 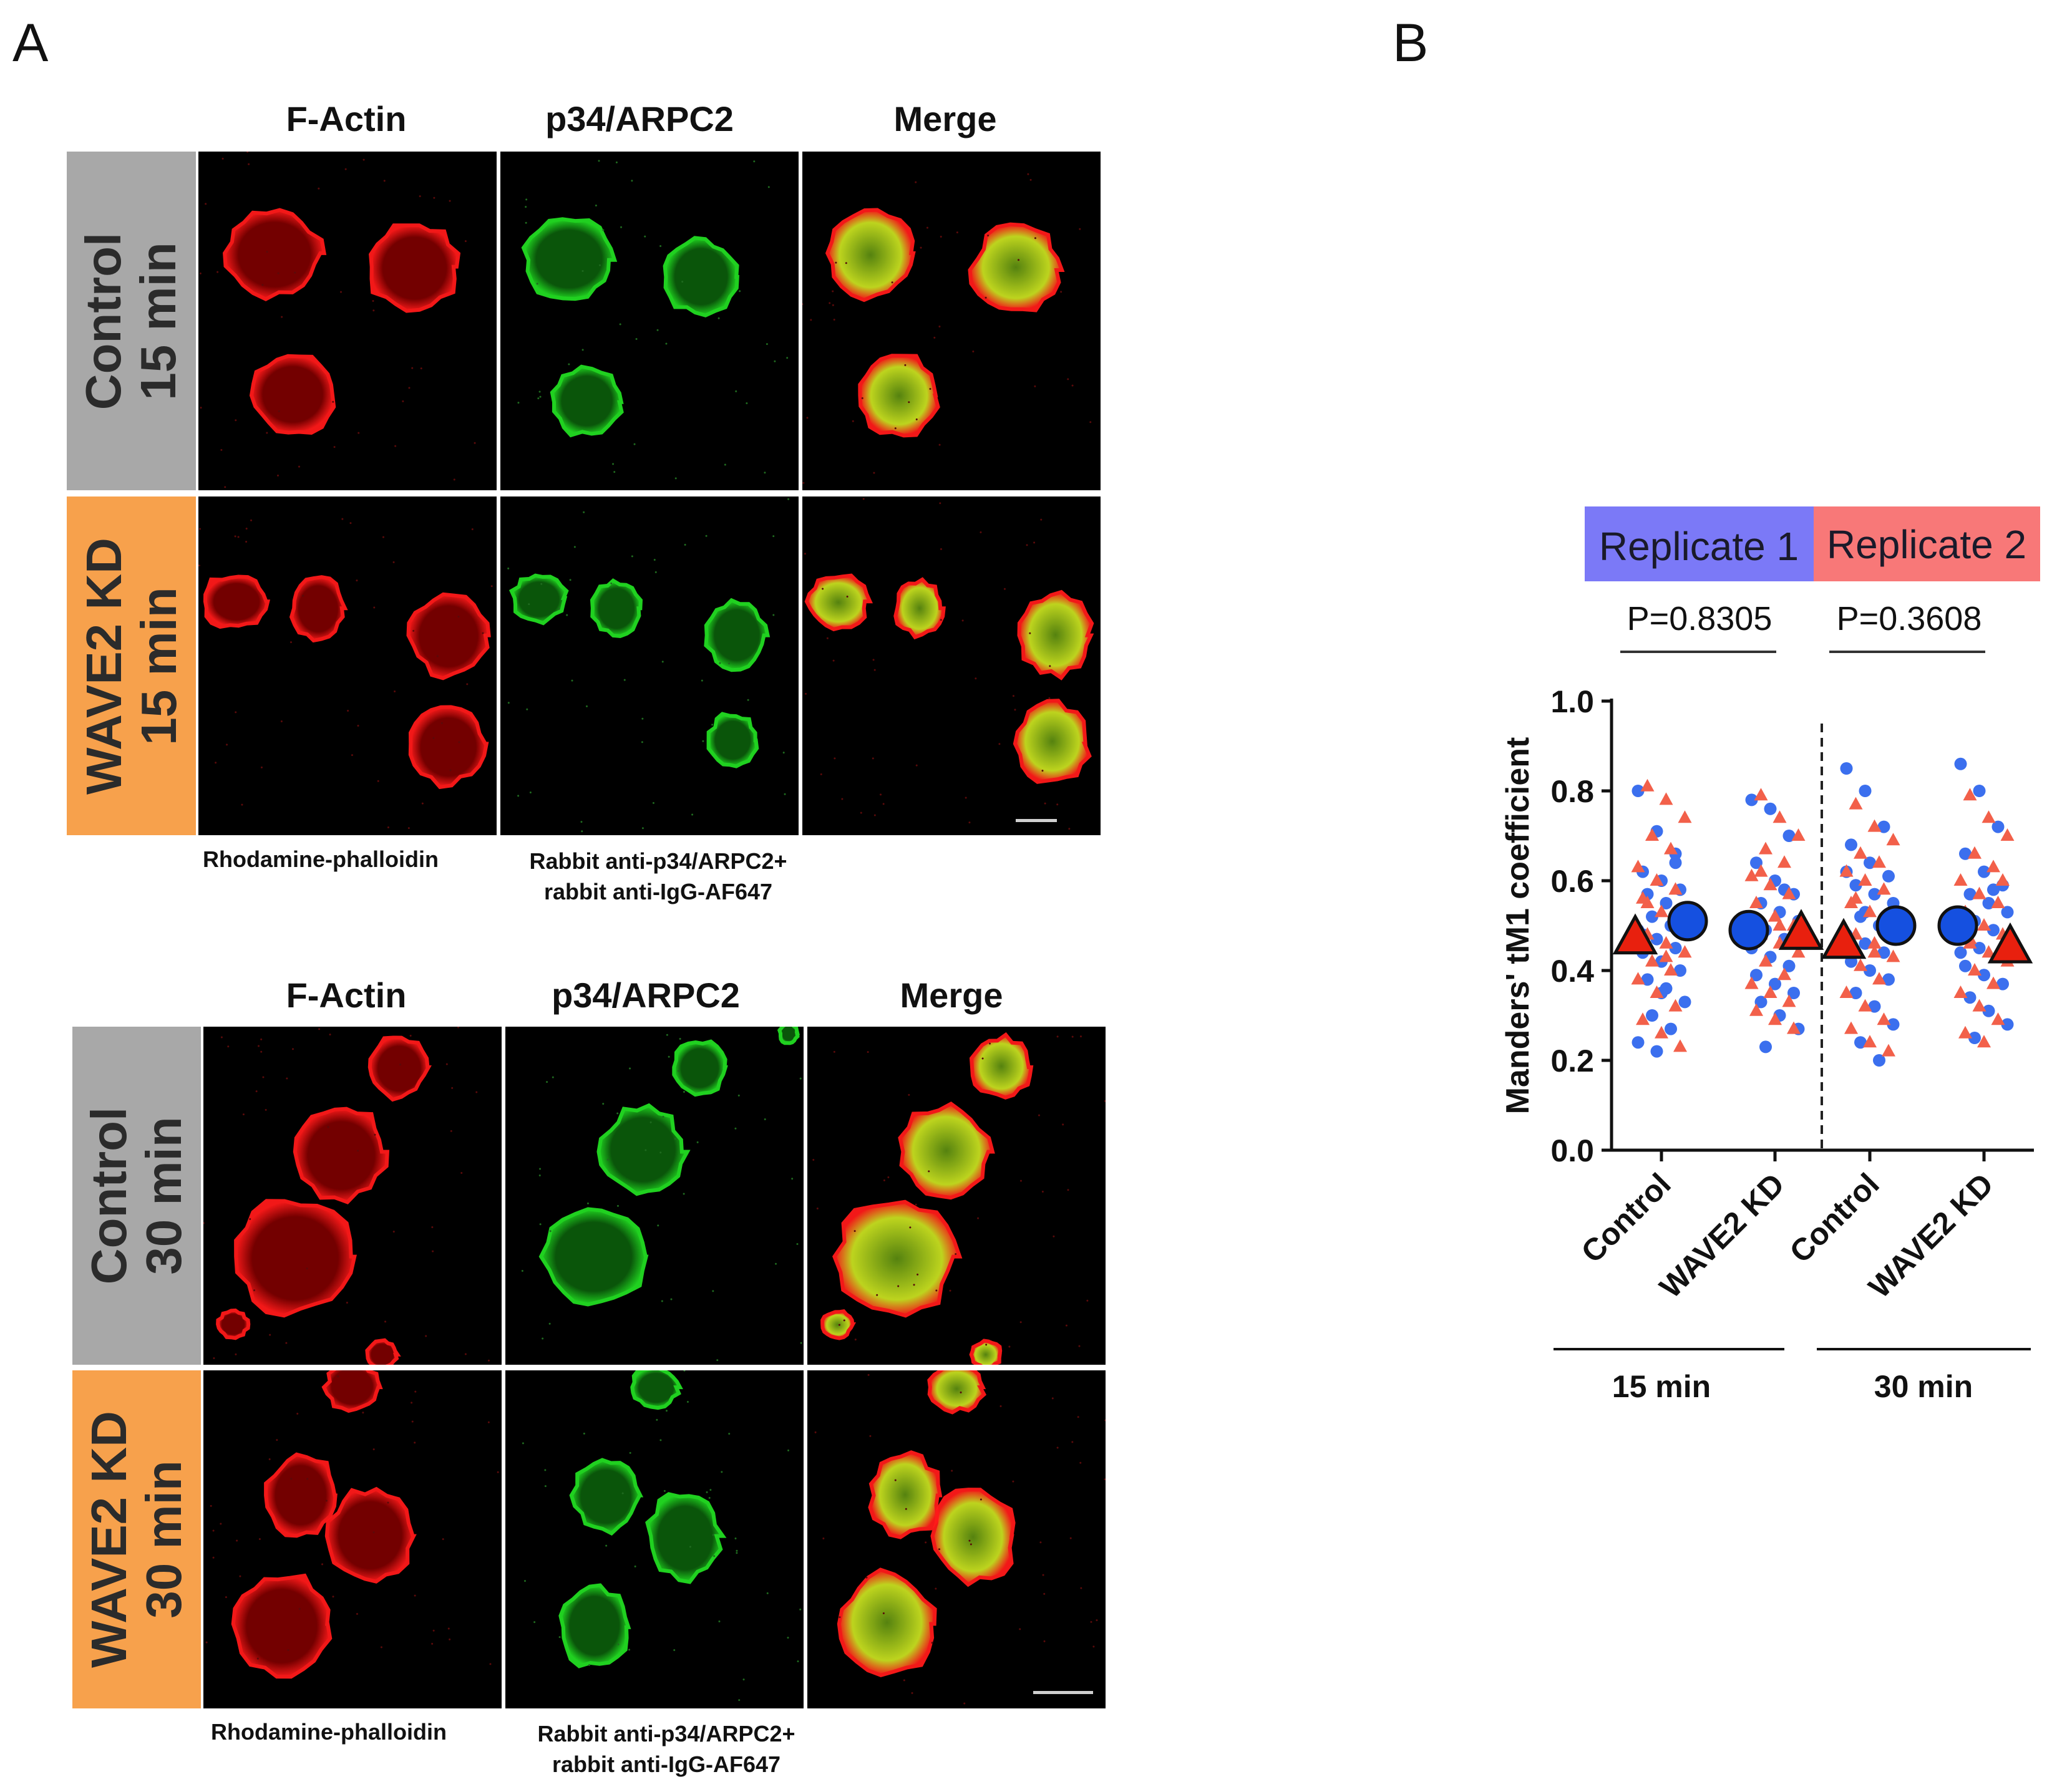 What do you see at coordinates (1572, 1150) in the screenshot?
I see `y-tick-label: 0.0` at bounding box center [1572, 1150].